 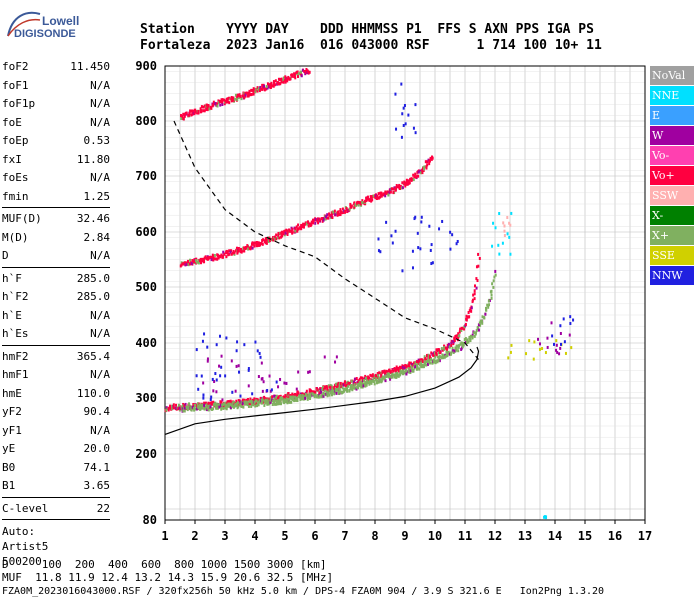 What do you see at coordinates (56, 345) in the screenshot?
I see `separator-line` at bounding box center [56, 345].